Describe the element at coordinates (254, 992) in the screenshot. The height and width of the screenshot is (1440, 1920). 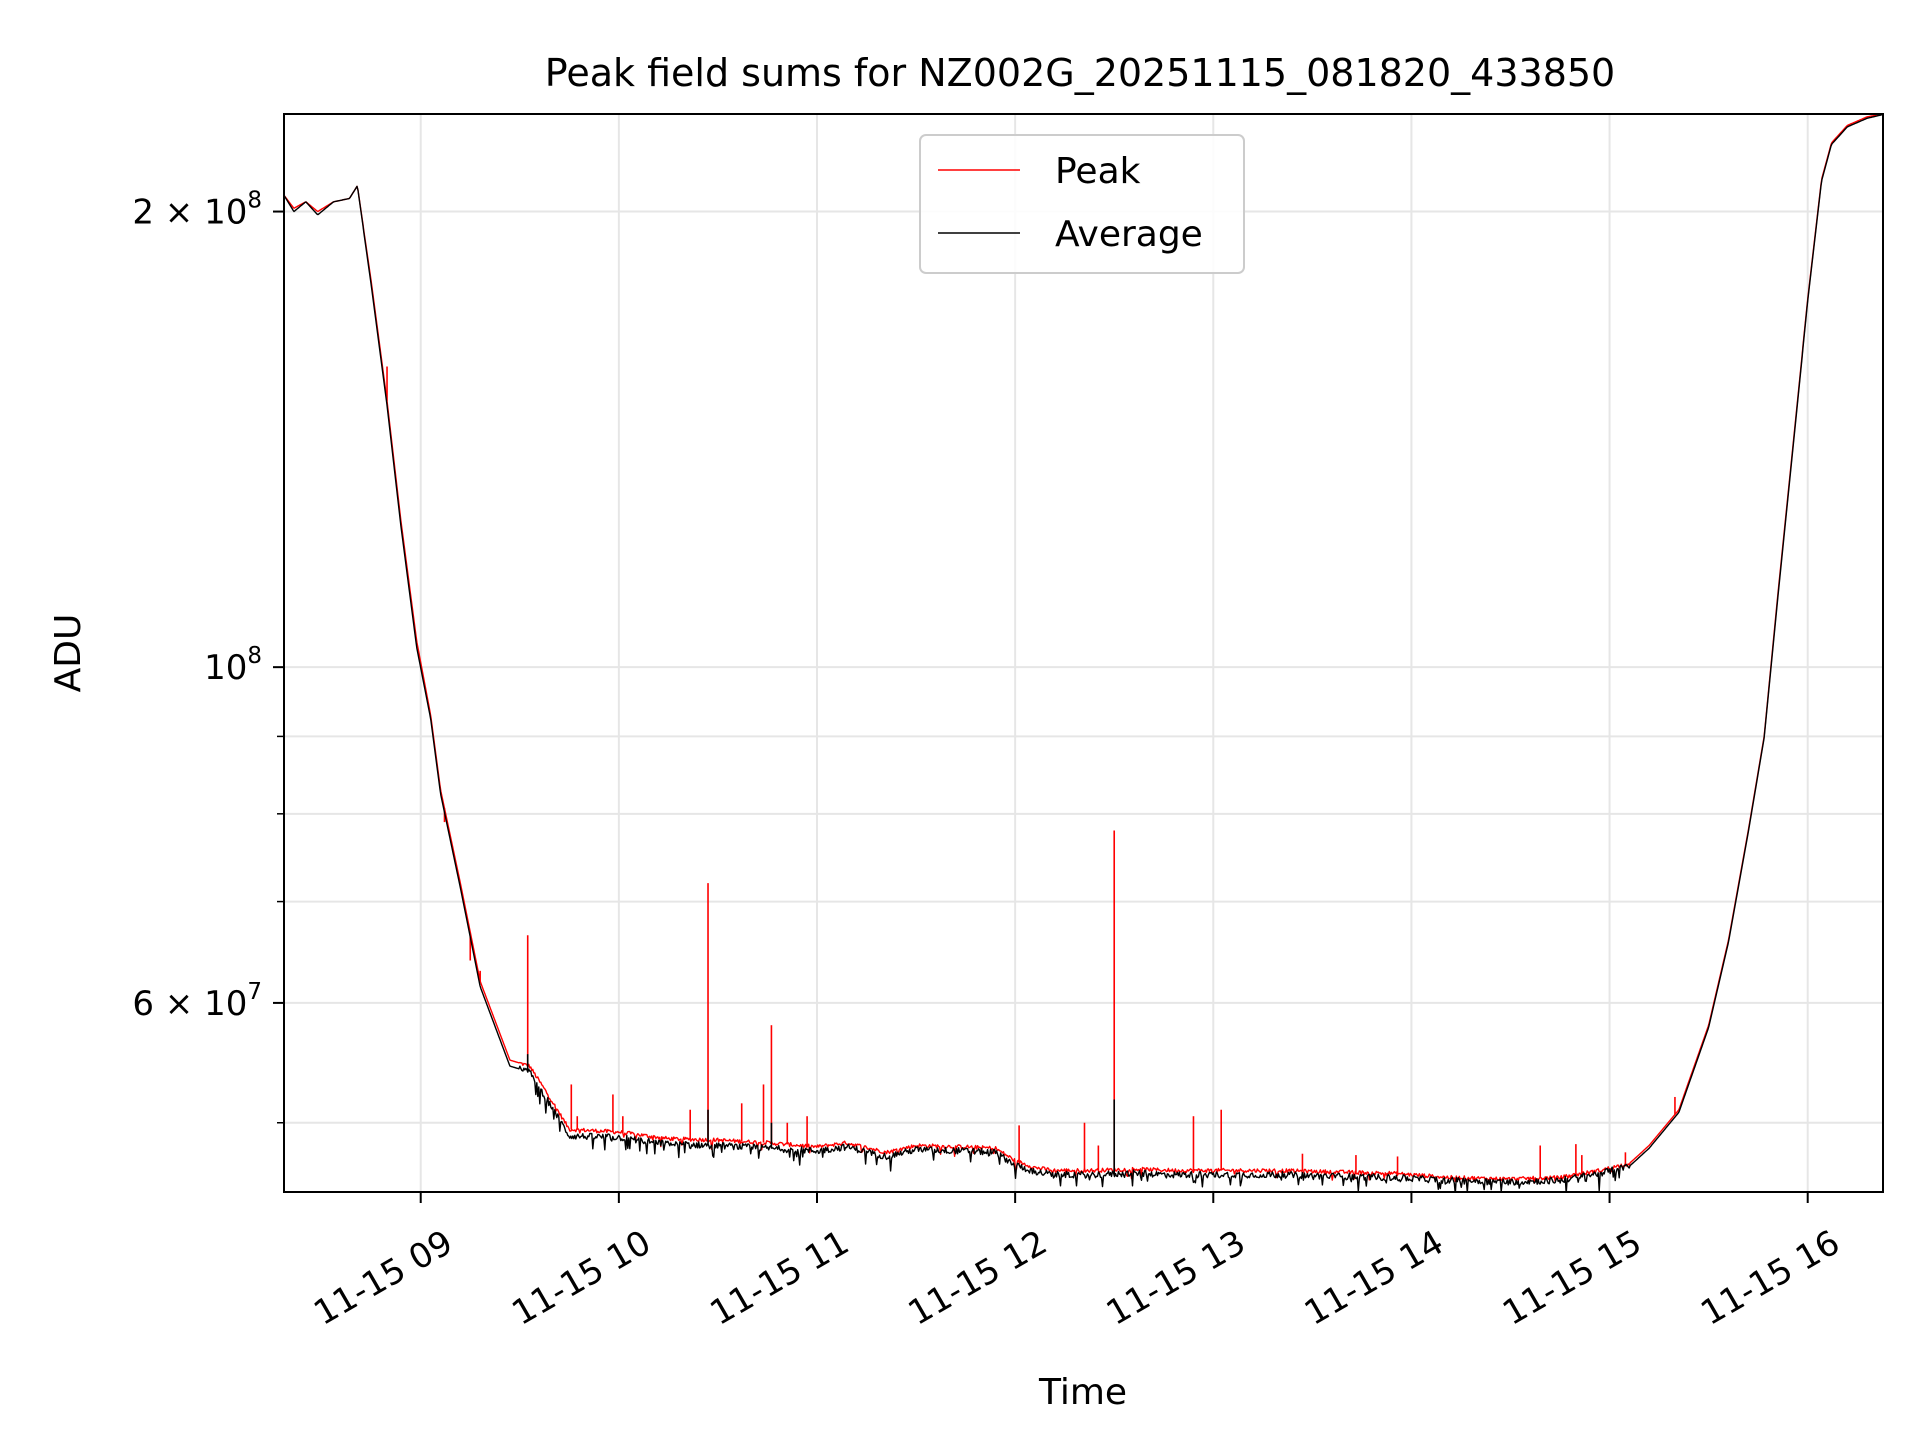
I see `y-tick-label-exponent: 7` at that location.